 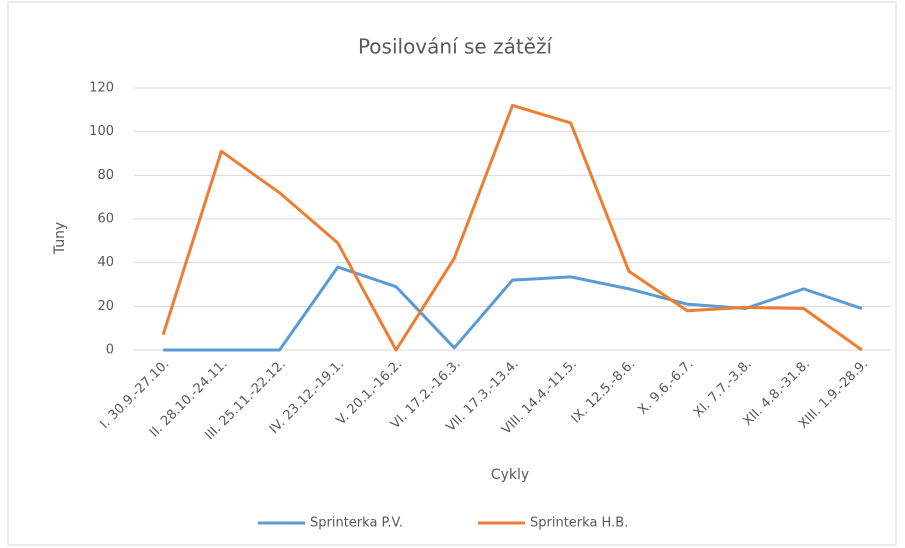 What do you see at coordinates (579, 523) in the screenshot?
I see `legend-label: Sprinterka H.B.` at bounding box center [579, 523].